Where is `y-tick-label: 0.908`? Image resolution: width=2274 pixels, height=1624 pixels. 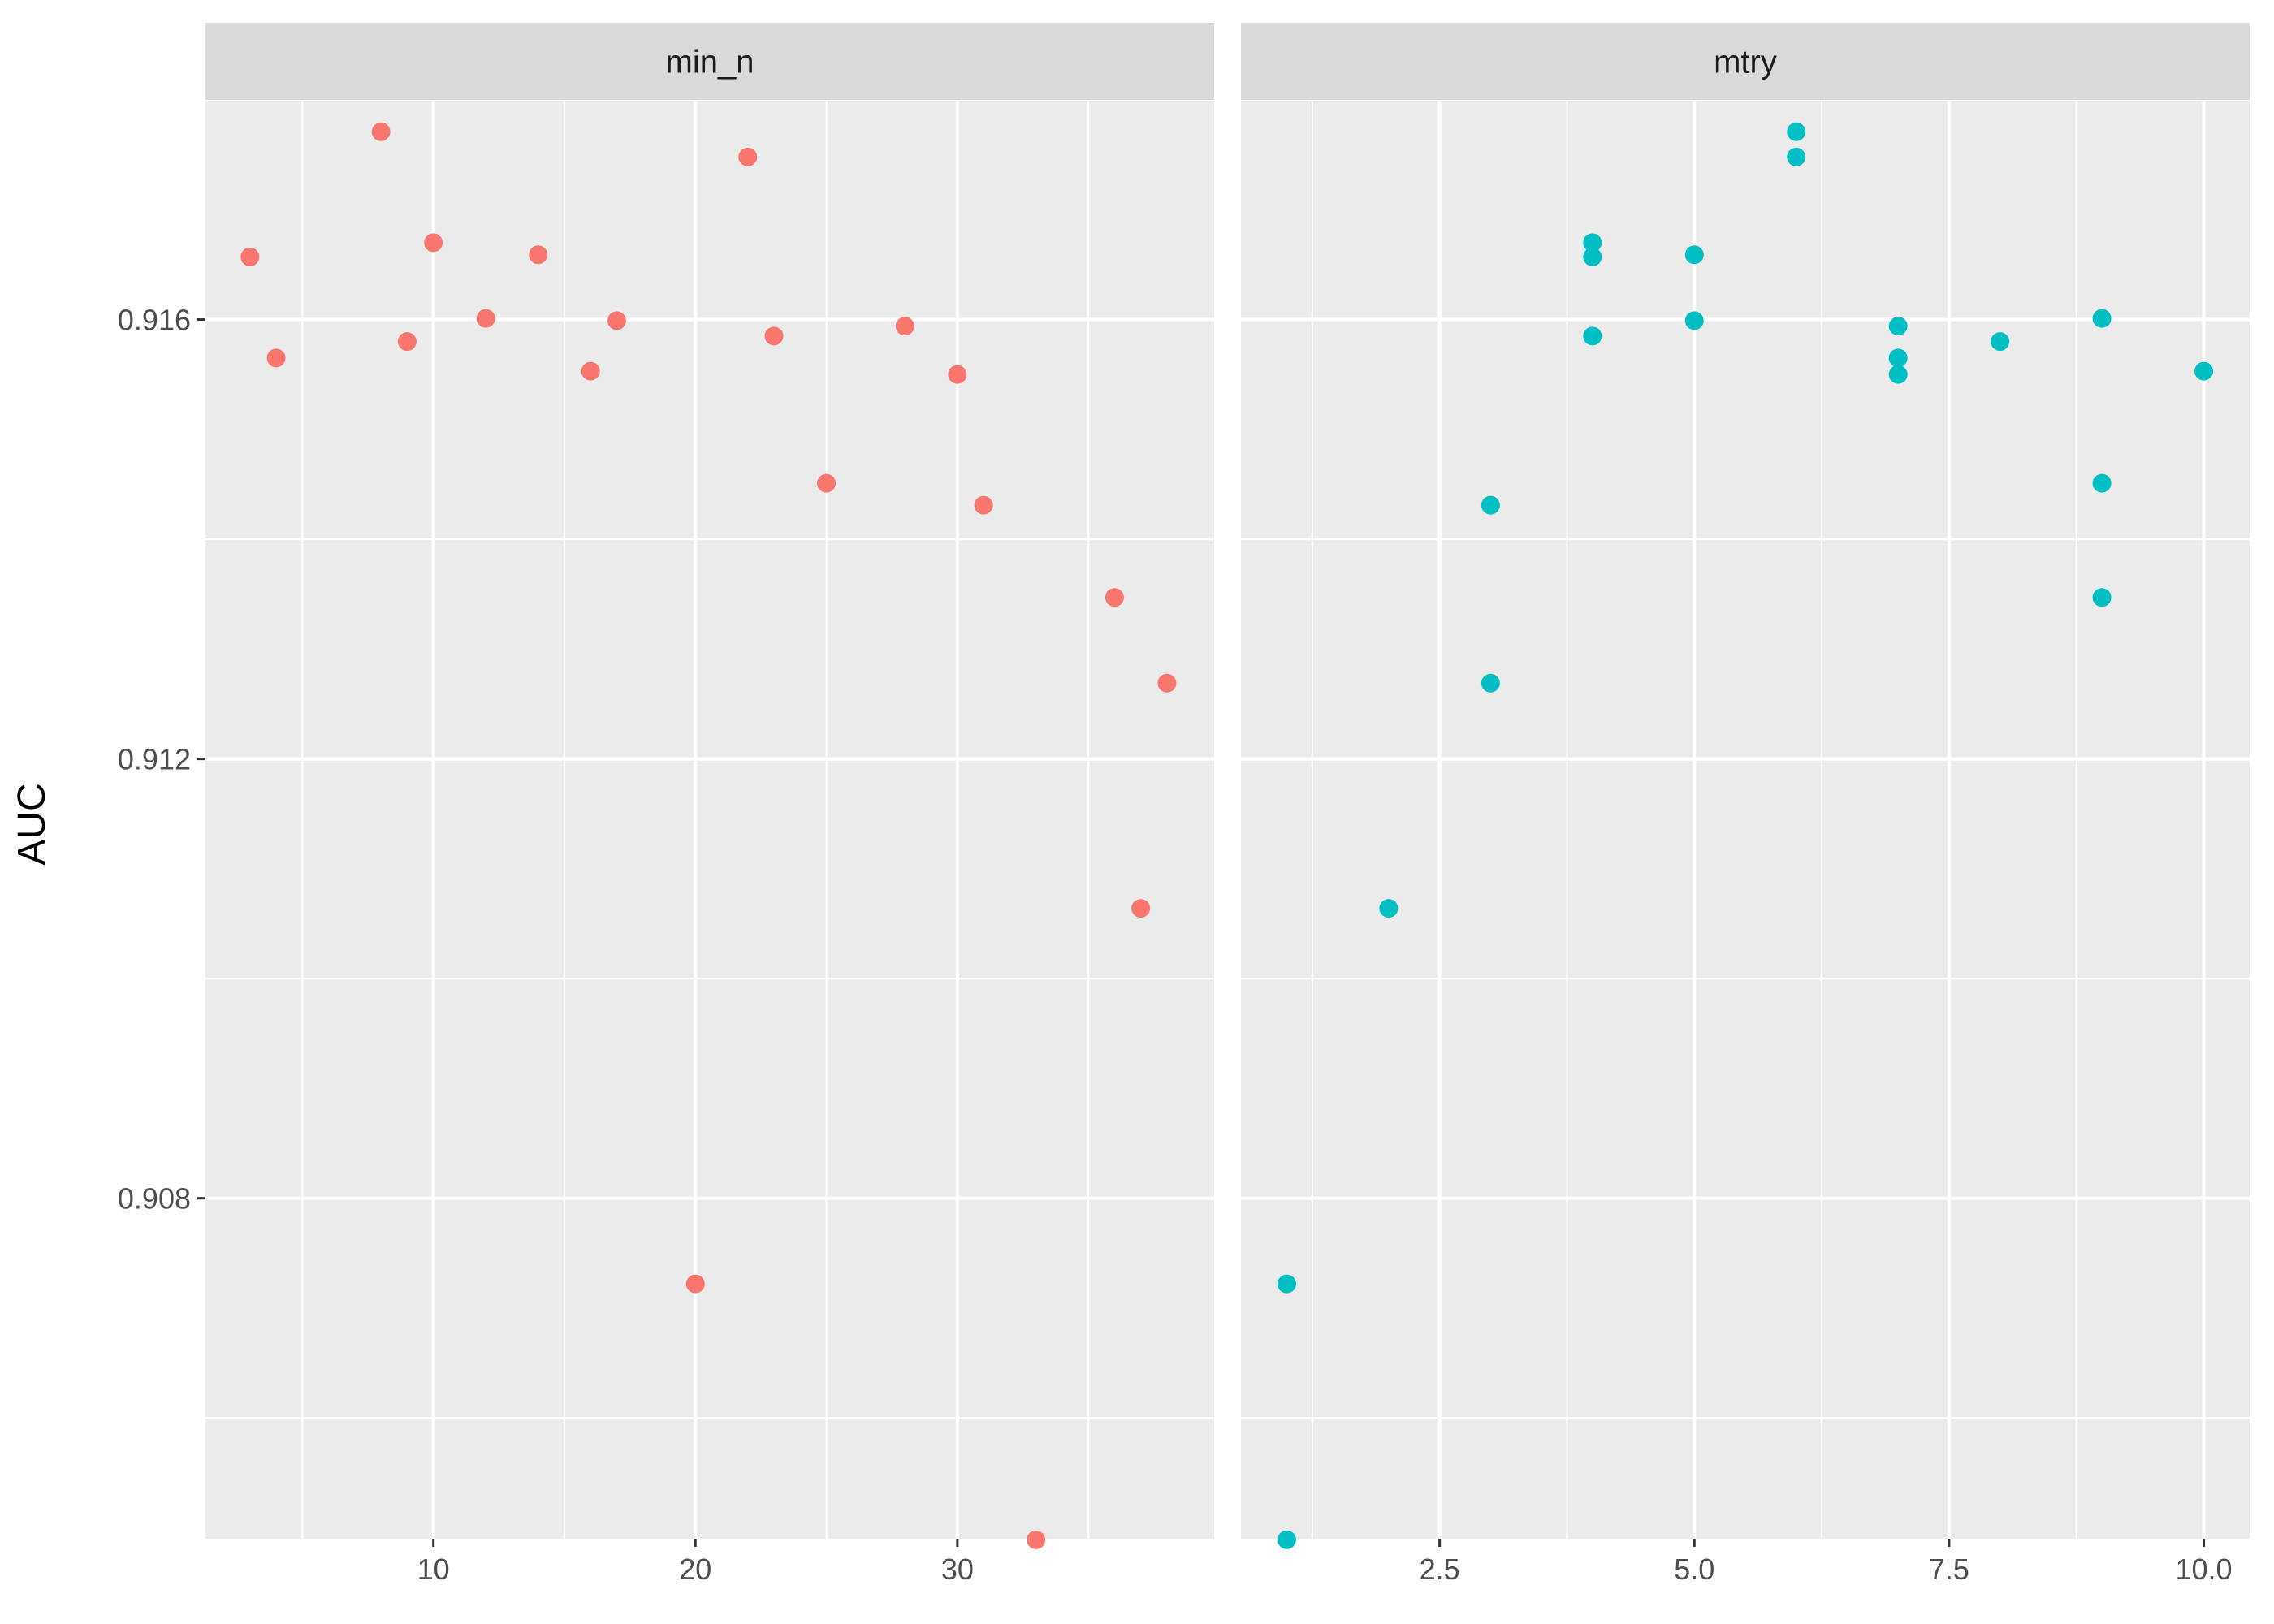
y-tick-label: 0.908 is located at coordinates (154, 1199).